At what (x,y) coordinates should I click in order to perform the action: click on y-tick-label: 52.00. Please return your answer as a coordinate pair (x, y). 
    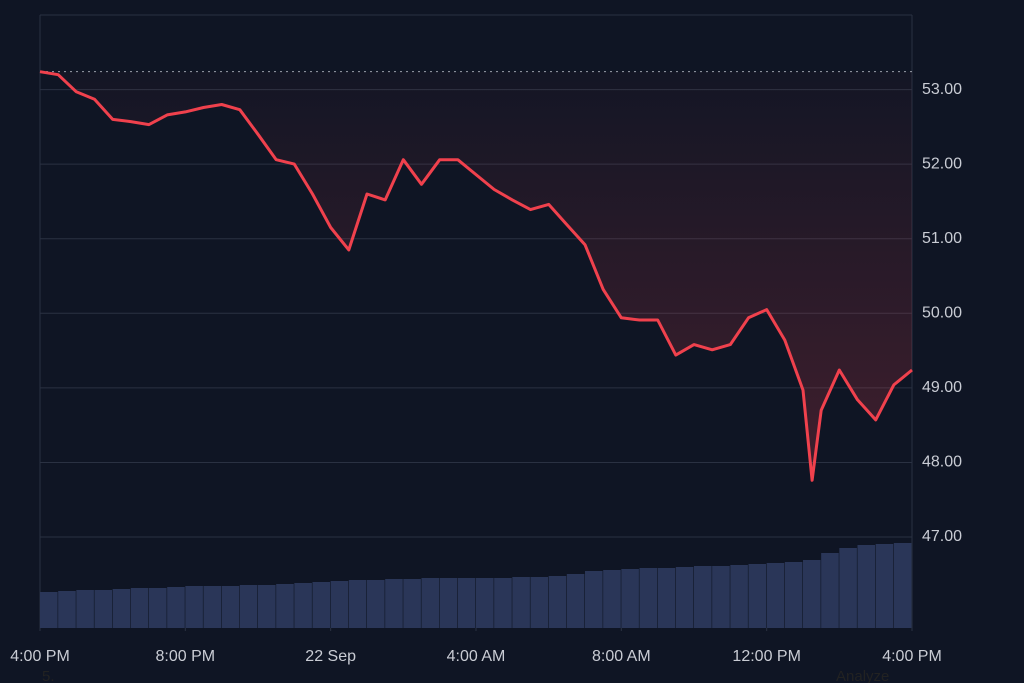
    Looking at the image, I should click on (942, 163).